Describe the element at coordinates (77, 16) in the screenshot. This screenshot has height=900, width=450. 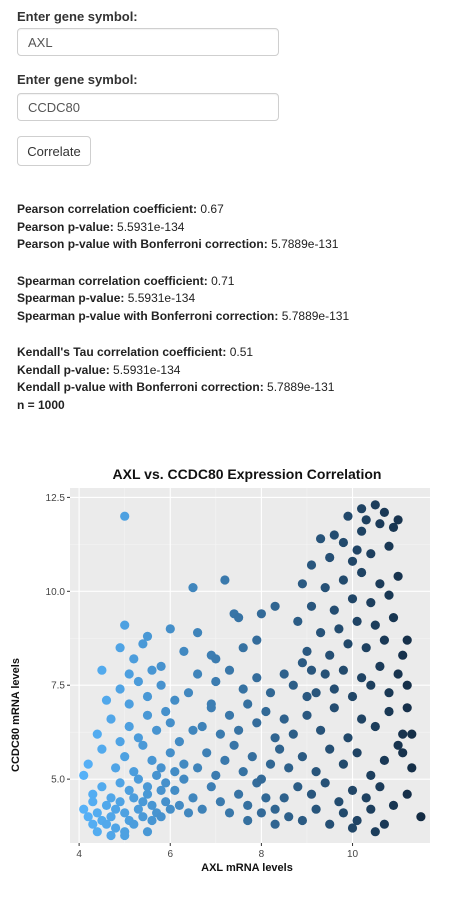
I see `gene1-label: Enter gene symbol:` at that location.